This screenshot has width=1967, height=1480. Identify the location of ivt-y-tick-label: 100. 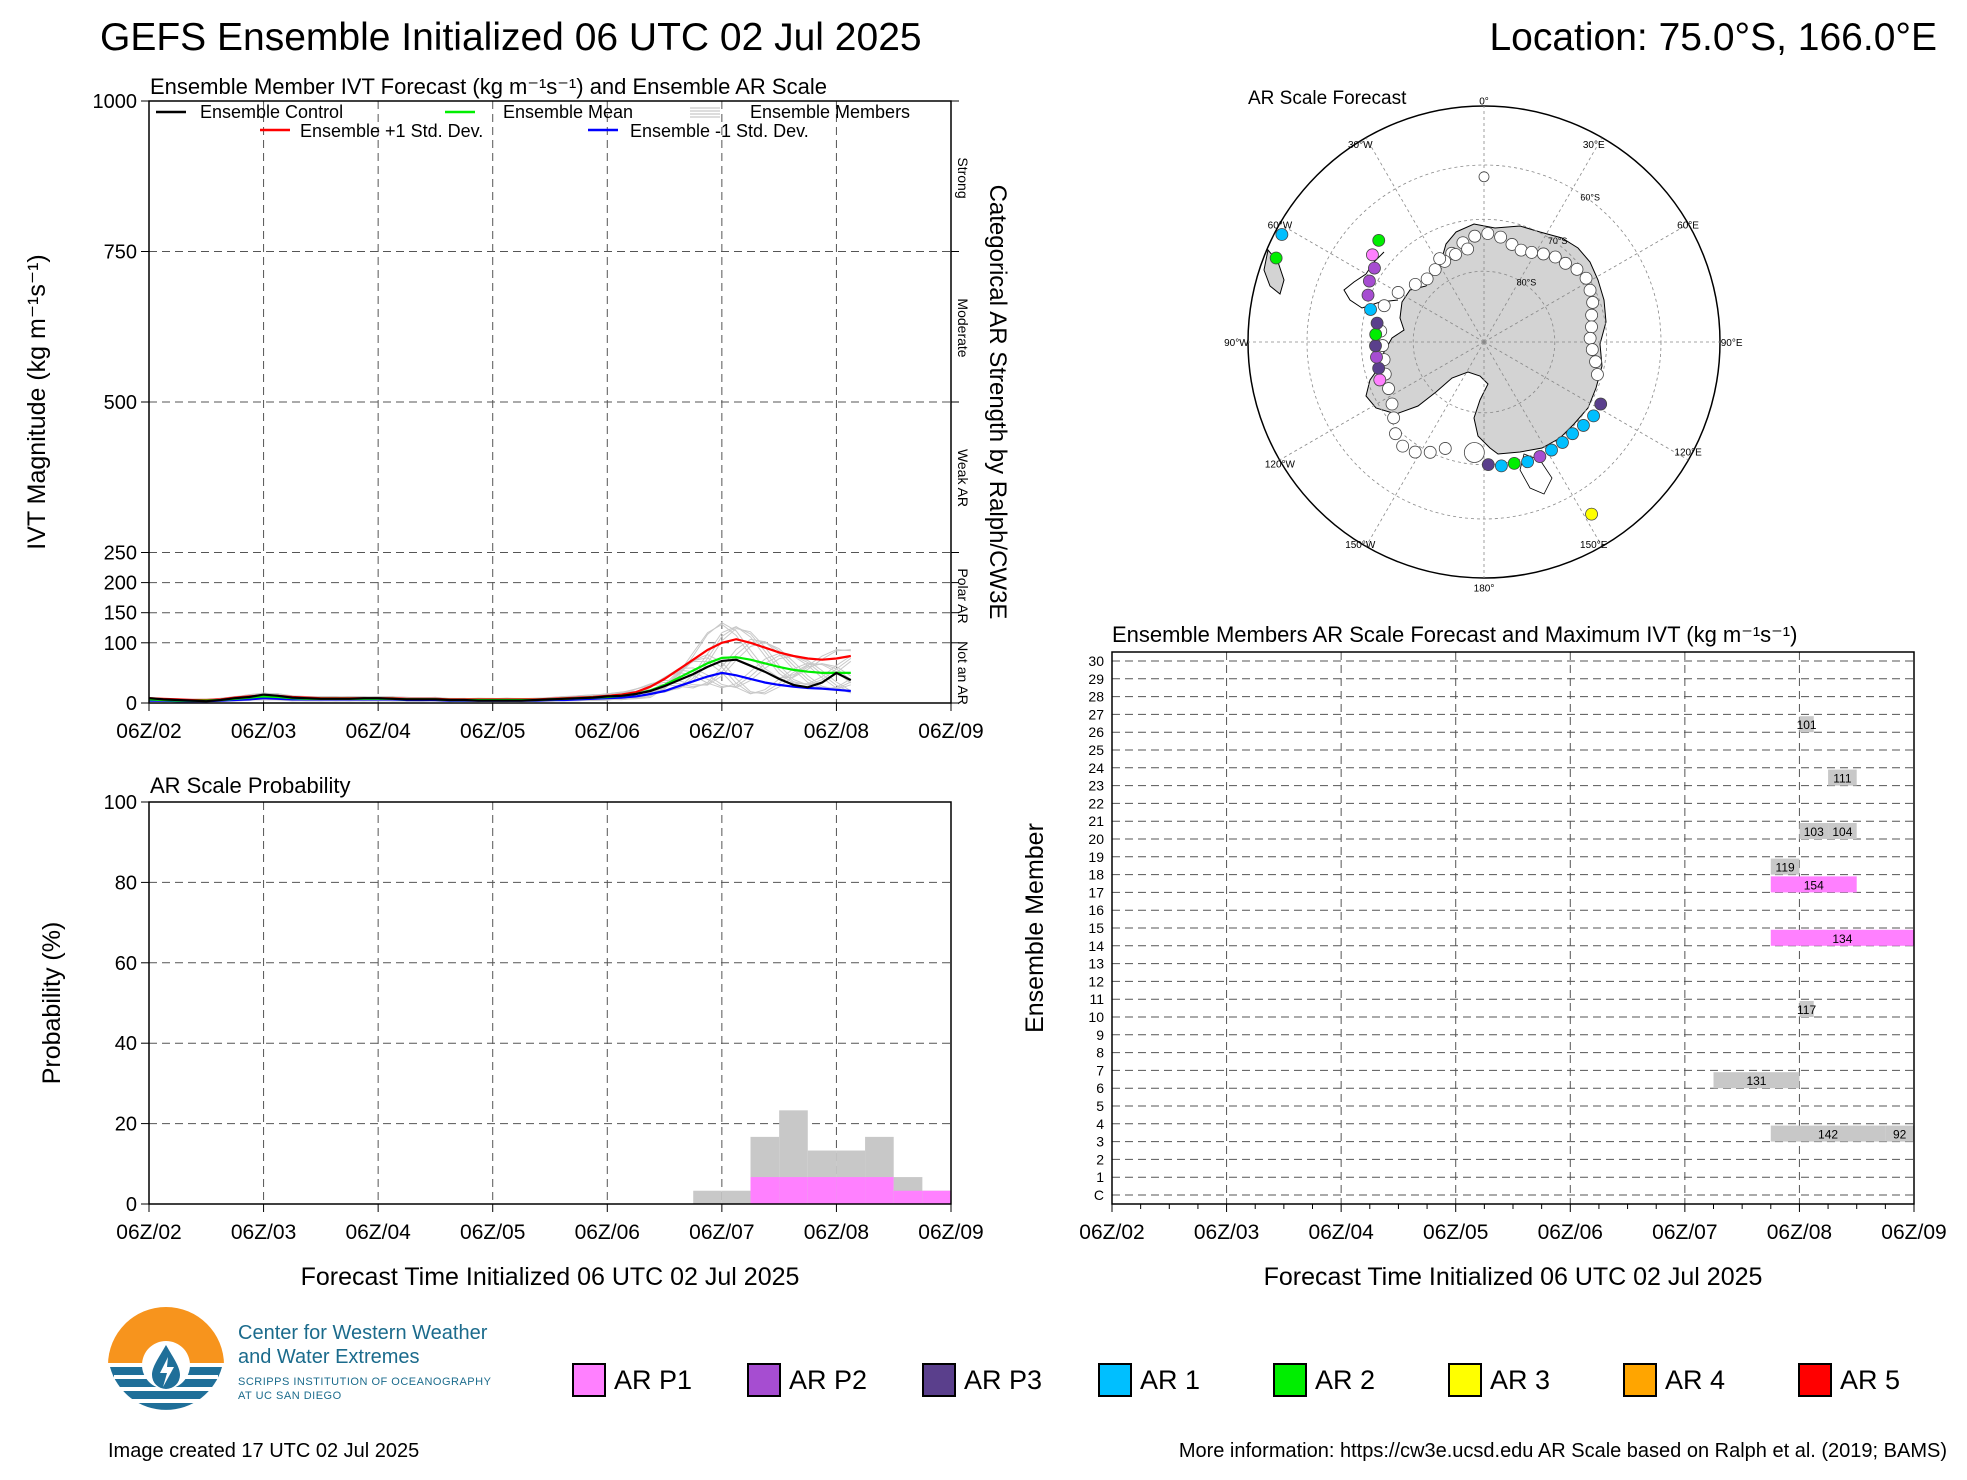
(120, 644).